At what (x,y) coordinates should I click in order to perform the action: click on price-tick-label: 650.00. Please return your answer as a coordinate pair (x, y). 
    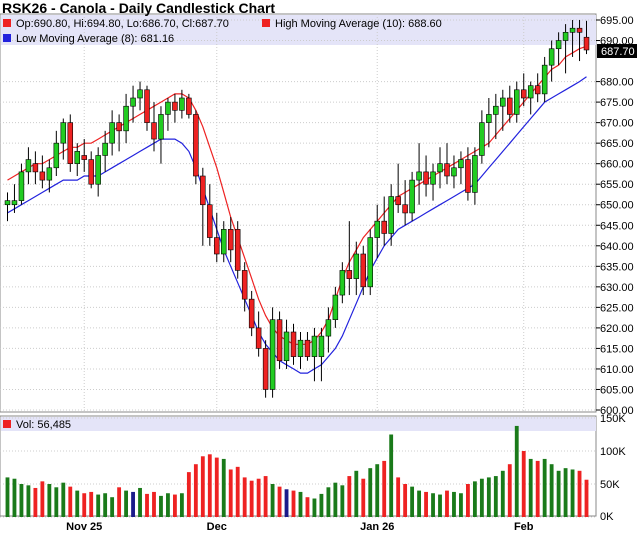
    Looking at the image, I should click on (617, 206).